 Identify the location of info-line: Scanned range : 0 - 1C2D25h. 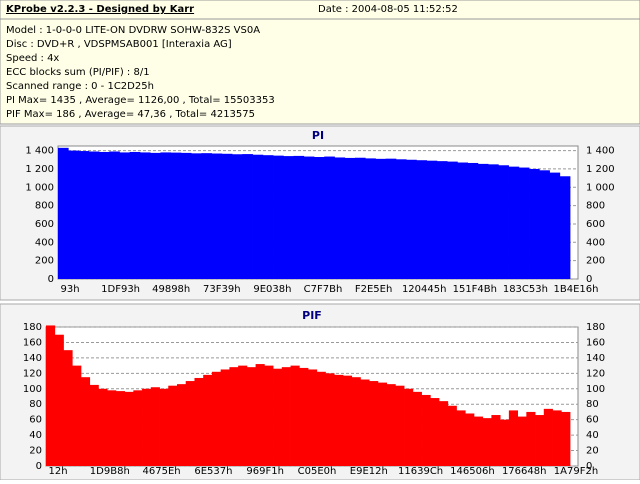
(80, 86).